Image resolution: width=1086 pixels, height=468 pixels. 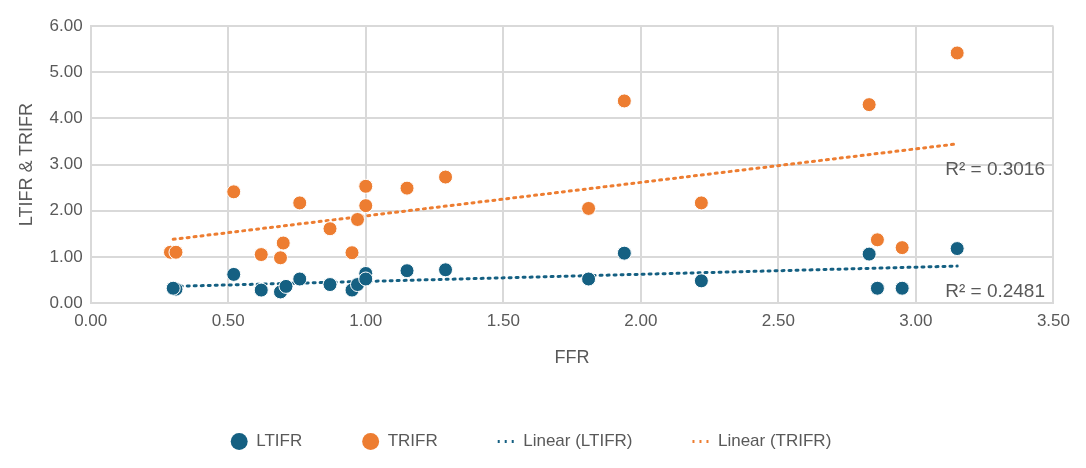 I want to click on x-tick-label: 1.00, so click(x=366, y=320).